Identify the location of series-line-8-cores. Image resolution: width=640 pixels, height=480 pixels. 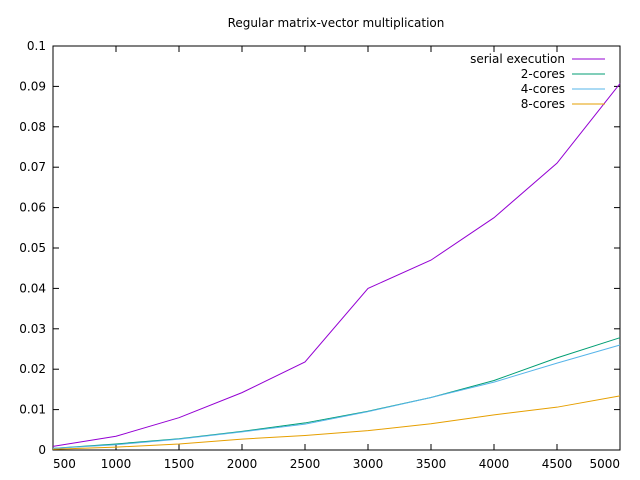
(336, 422).